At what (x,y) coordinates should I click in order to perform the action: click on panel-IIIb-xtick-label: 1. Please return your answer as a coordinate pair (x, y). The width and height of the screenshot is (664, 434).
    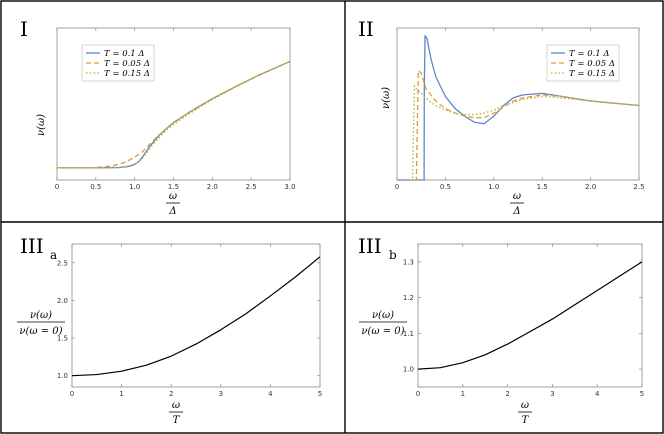
    Looking at the image, I should click on (463, 394).